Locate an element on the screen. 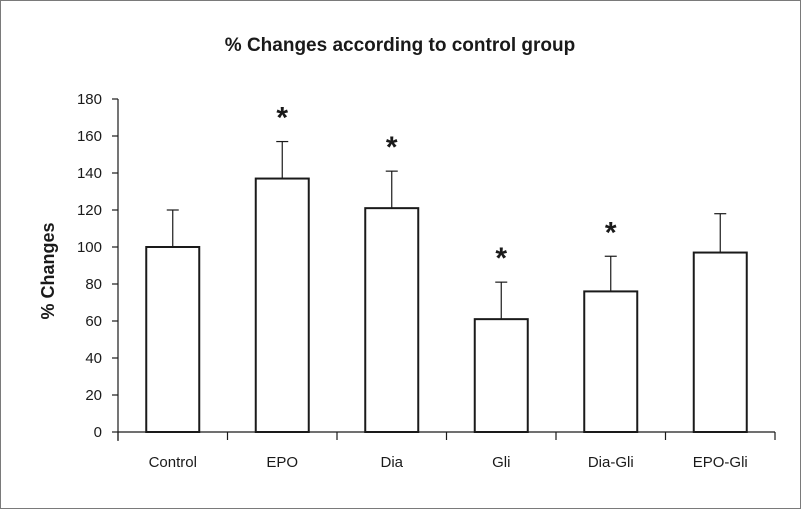 This screenshot has width=801, height=509. chart-title: % Changes according to control group is located at coordinates (400, 45).